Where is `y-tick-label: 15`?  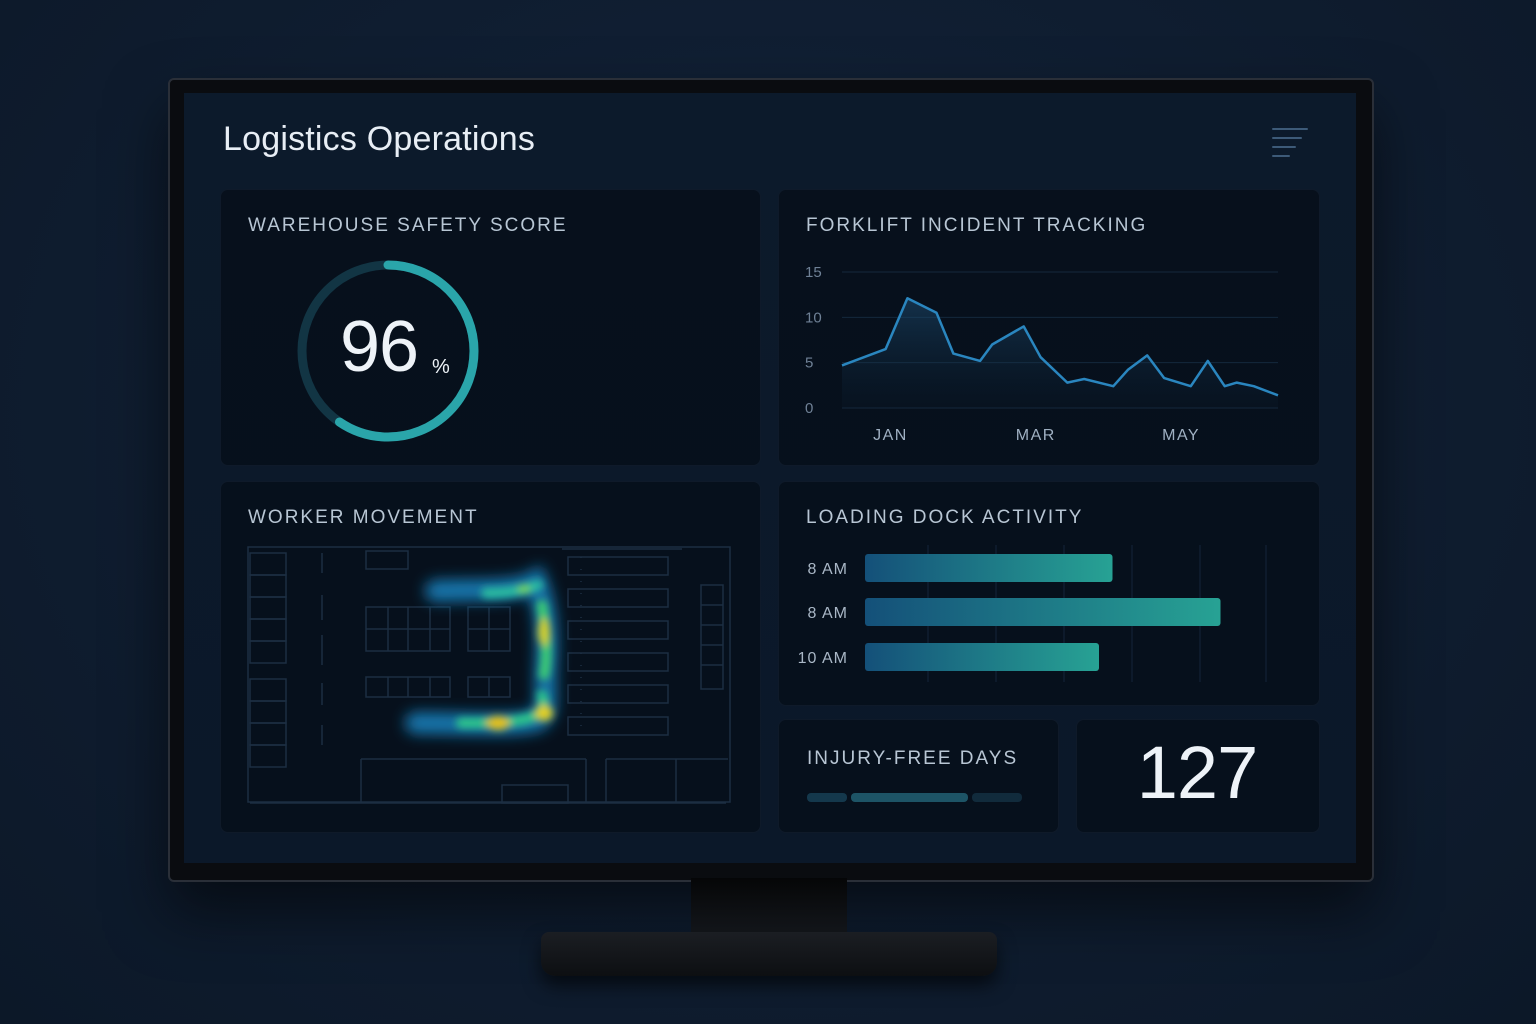 y-tick-label: 15 is located at coordinates (813, 272).